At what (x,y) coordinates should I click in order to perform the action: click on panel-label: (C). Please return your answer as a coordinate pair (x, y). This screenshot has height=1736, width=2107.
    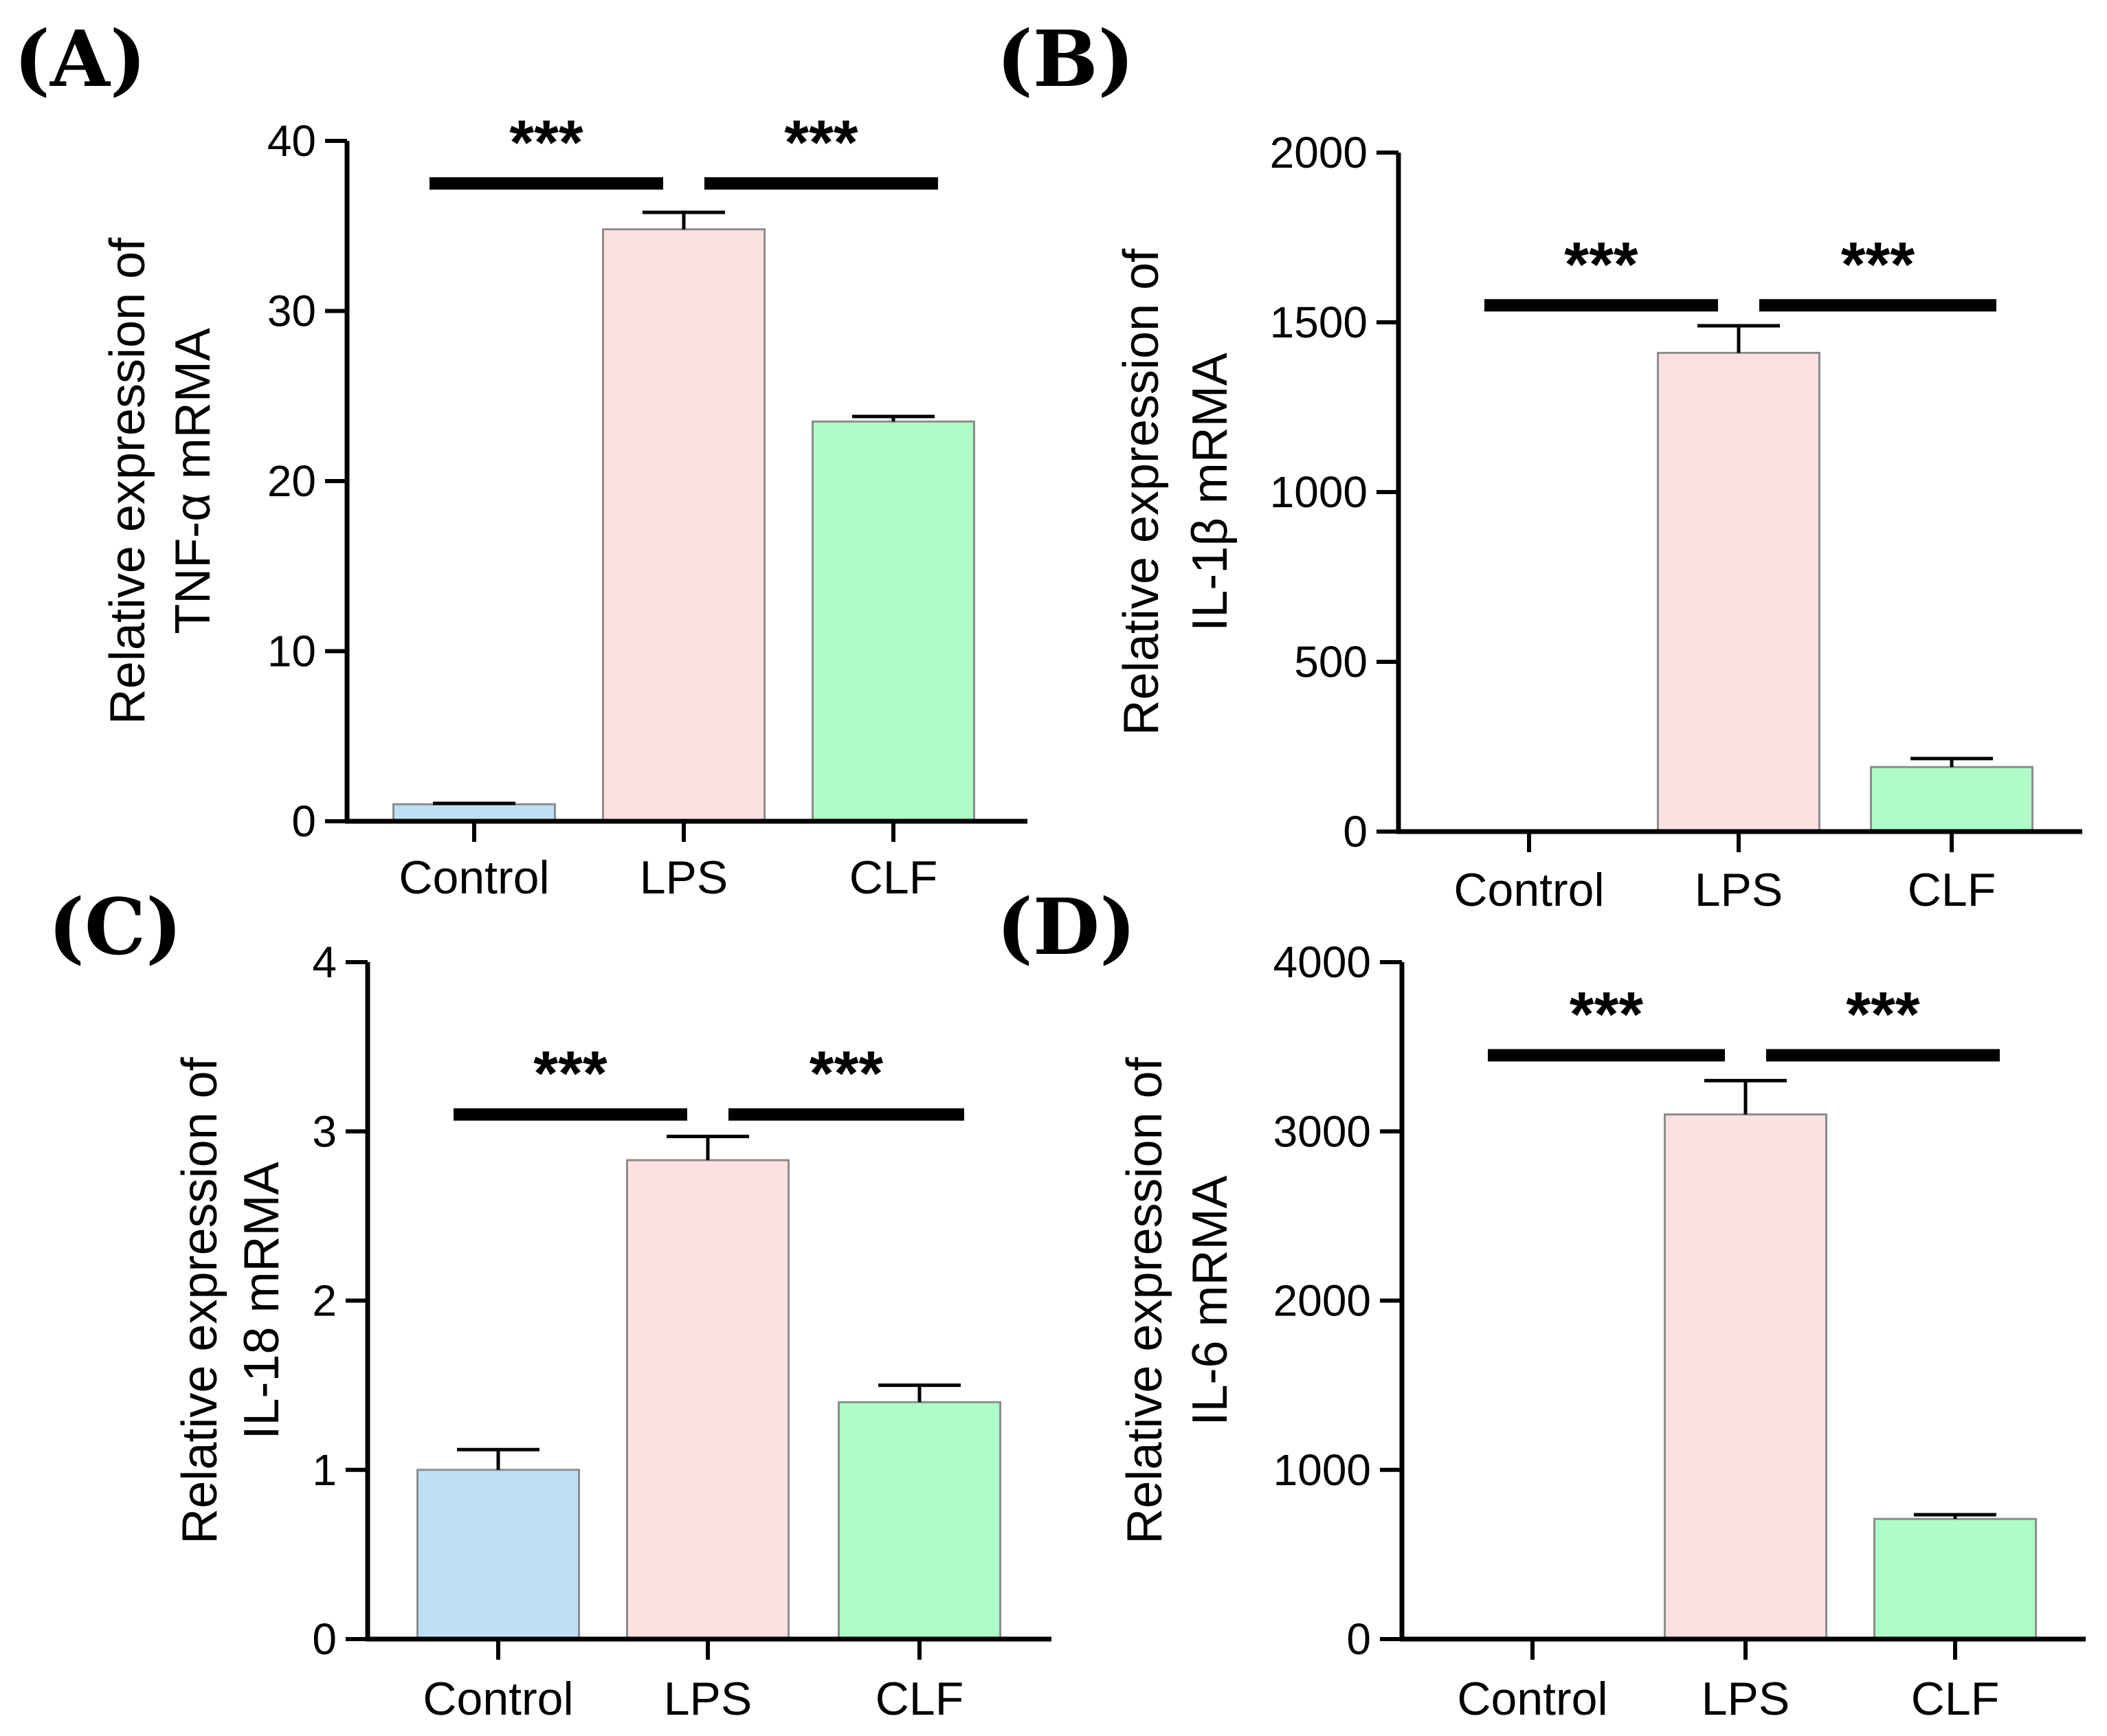
    Looking at the image, I should click on (115, 927).